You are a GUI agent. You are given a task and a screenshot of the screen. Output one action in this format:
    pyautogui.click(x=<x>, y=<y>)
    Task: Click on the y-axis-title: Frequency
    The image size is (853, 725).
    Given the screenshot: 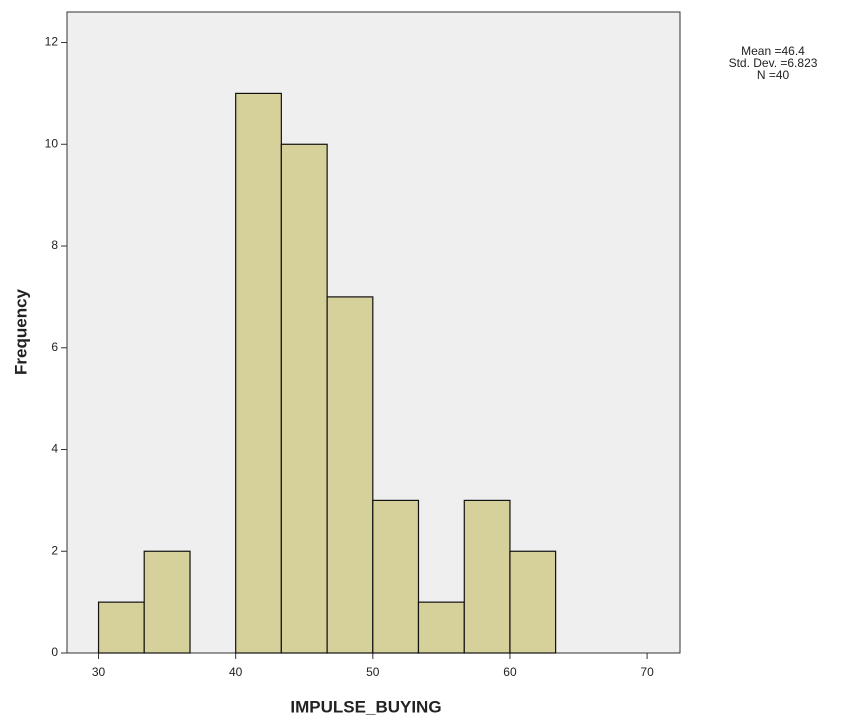 What is the action you would take?
    pyautogui.click(x=20, y=331)
    